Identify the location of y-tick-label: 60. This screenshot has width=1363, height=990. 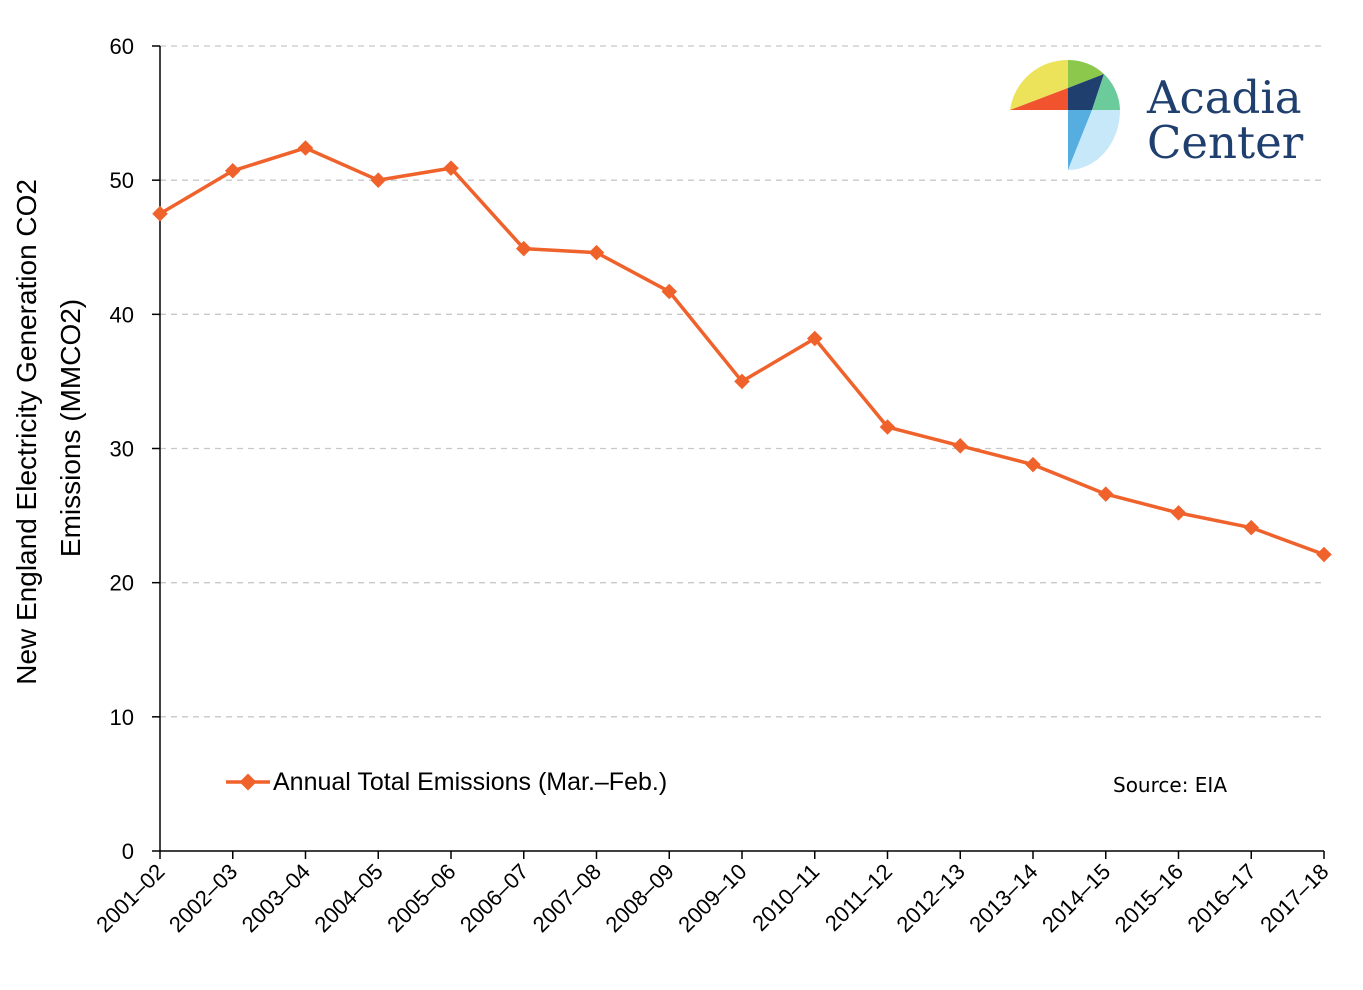
(122, 46).